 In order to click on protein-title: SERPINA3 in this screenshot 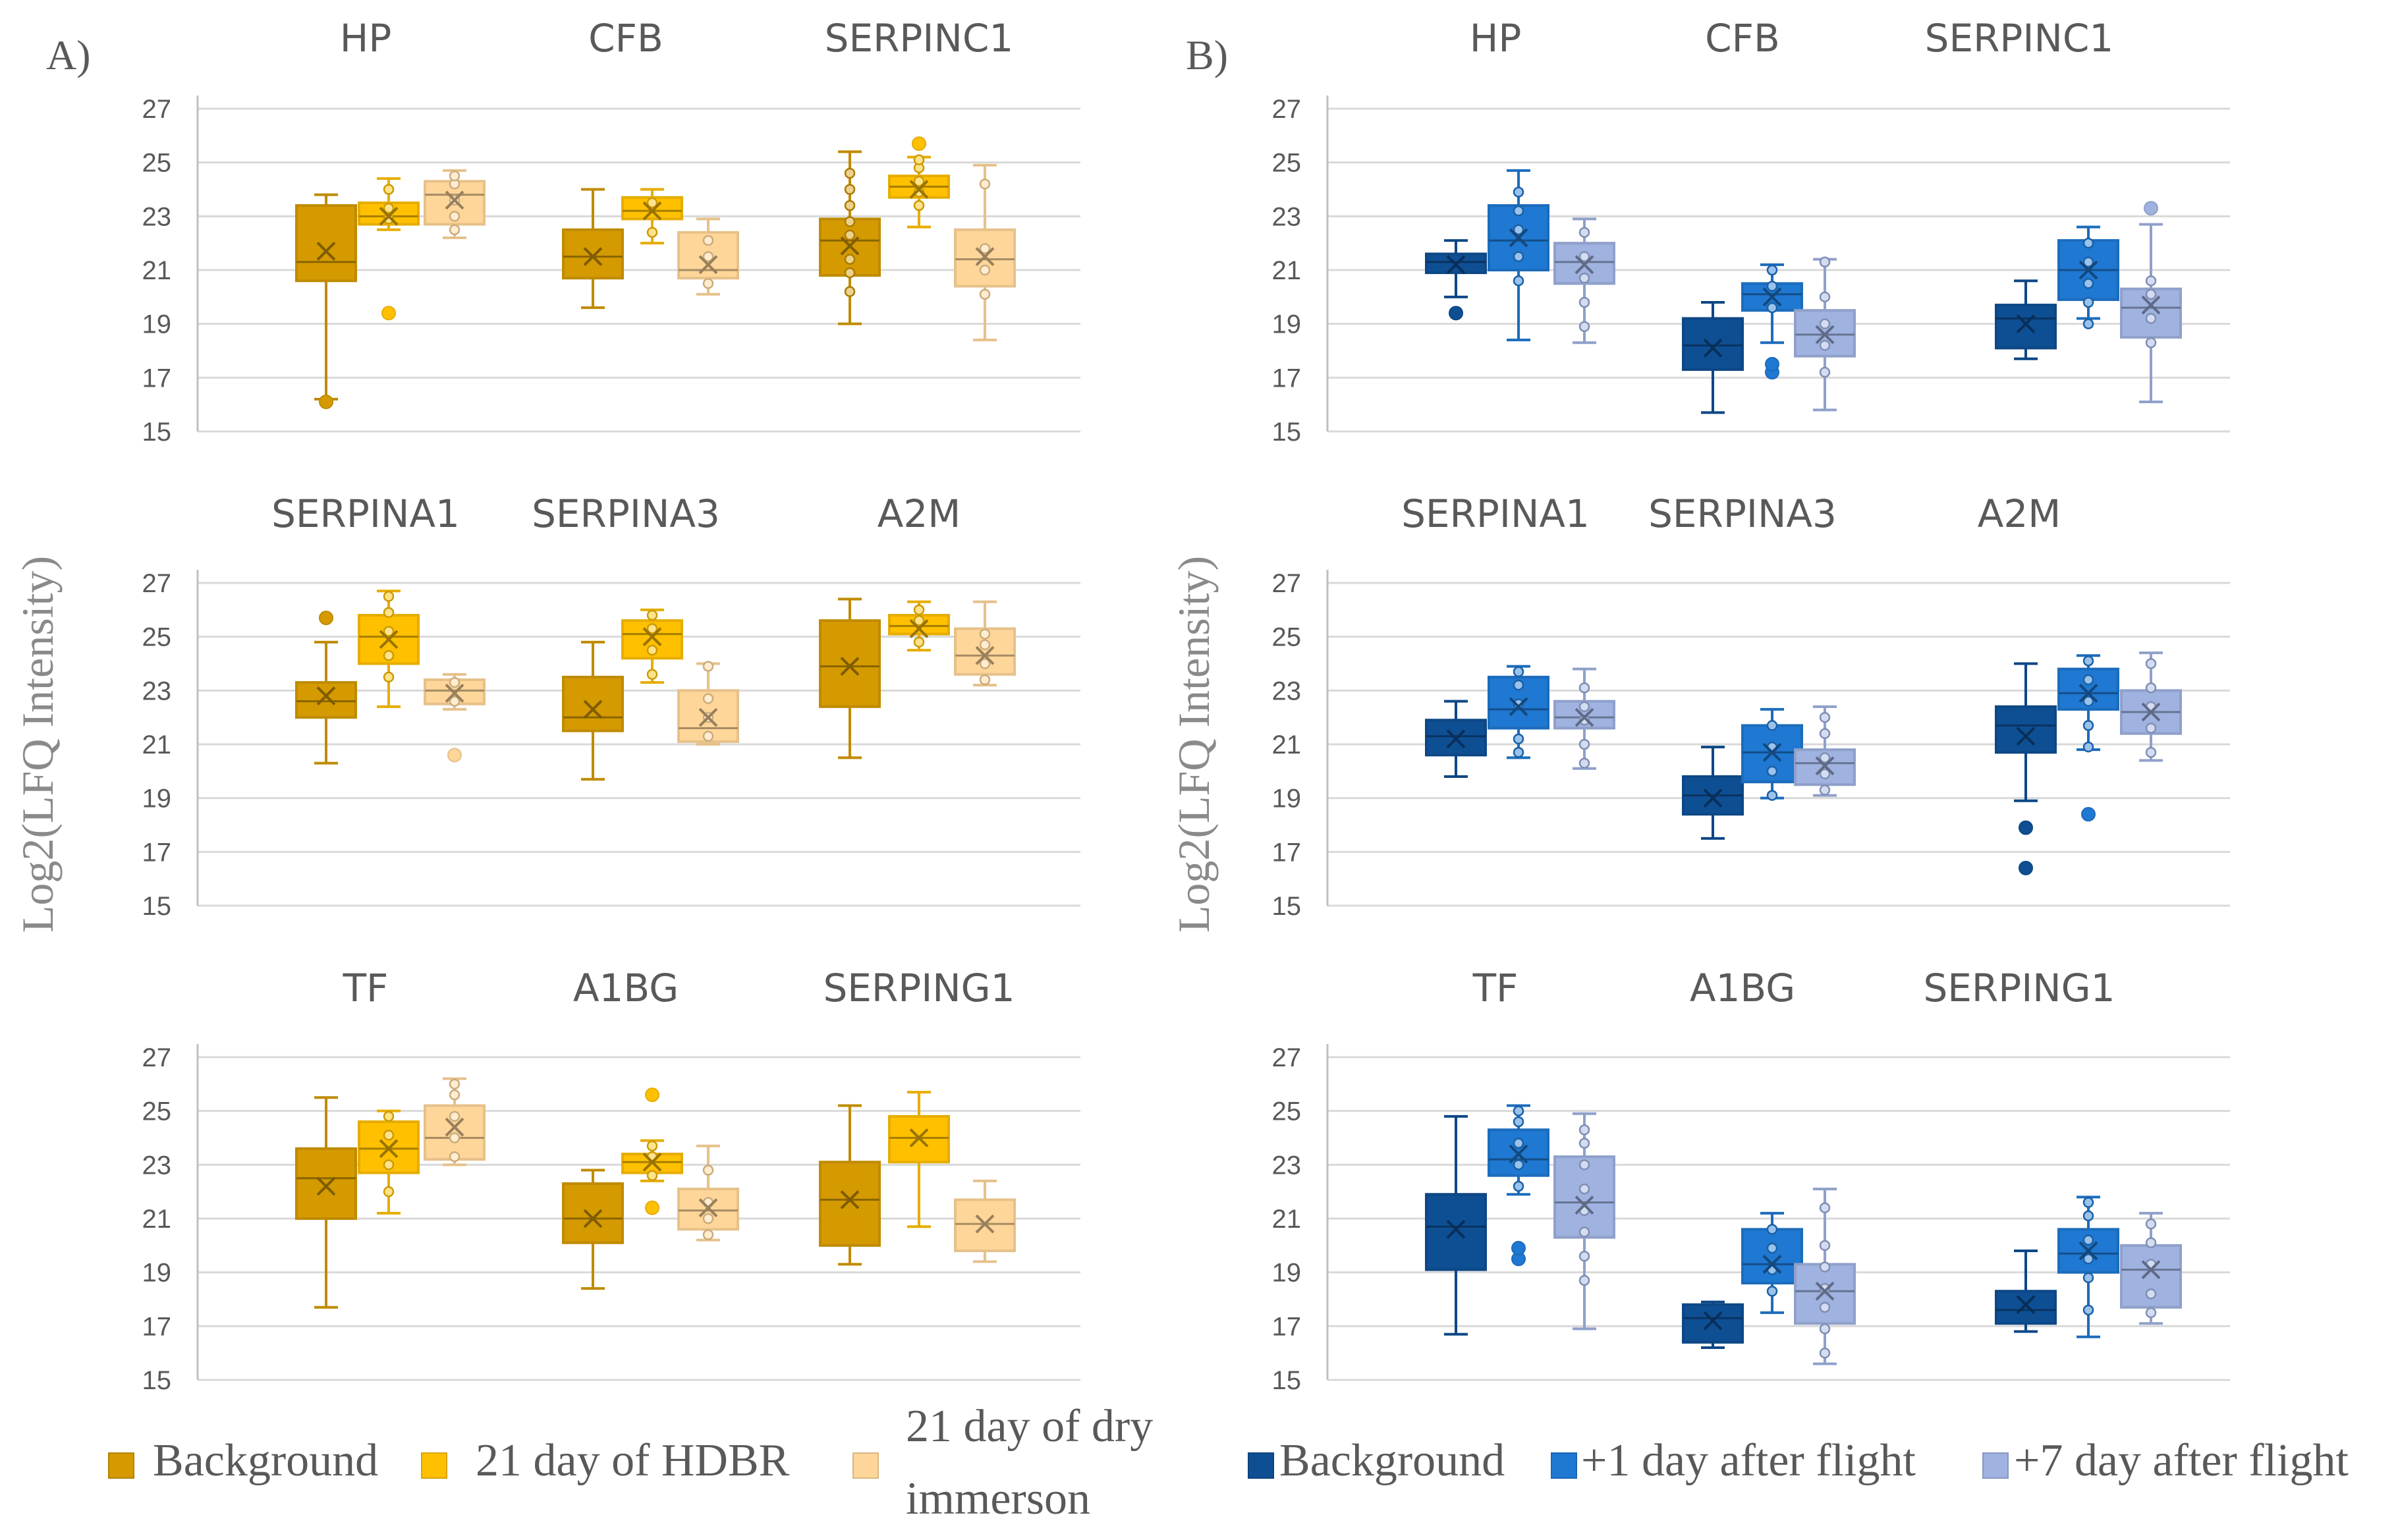, I will do `click(1742, 513)`.